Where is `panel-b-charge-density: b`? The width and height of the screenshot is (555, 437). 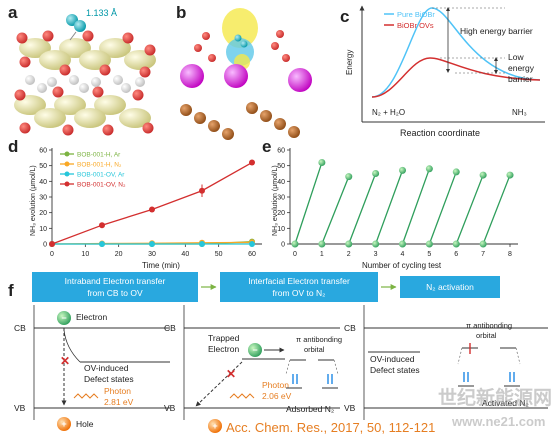 panel-b-charge-density: b is located at coordinates (244, 71).